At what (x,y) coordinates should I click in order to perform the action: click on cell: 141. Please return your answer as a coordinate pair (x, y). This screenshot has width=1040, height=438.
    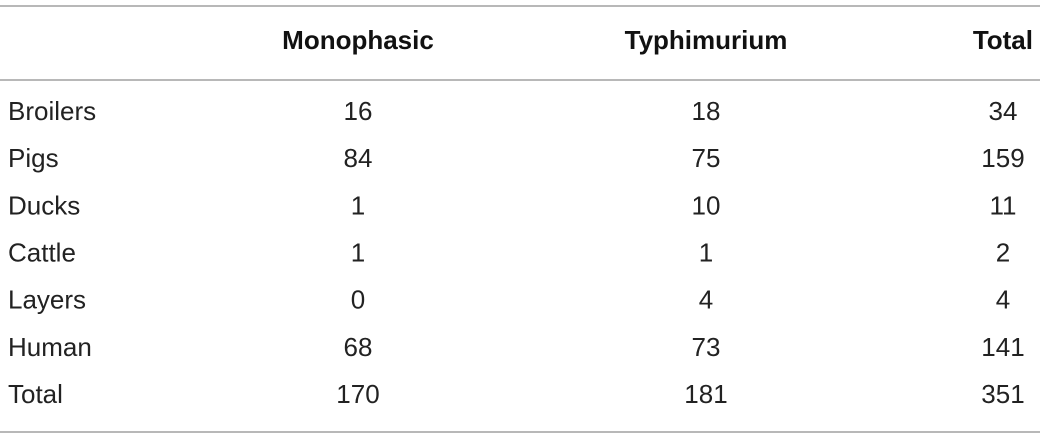
    Looking at the image, I should click on (1002, 347).